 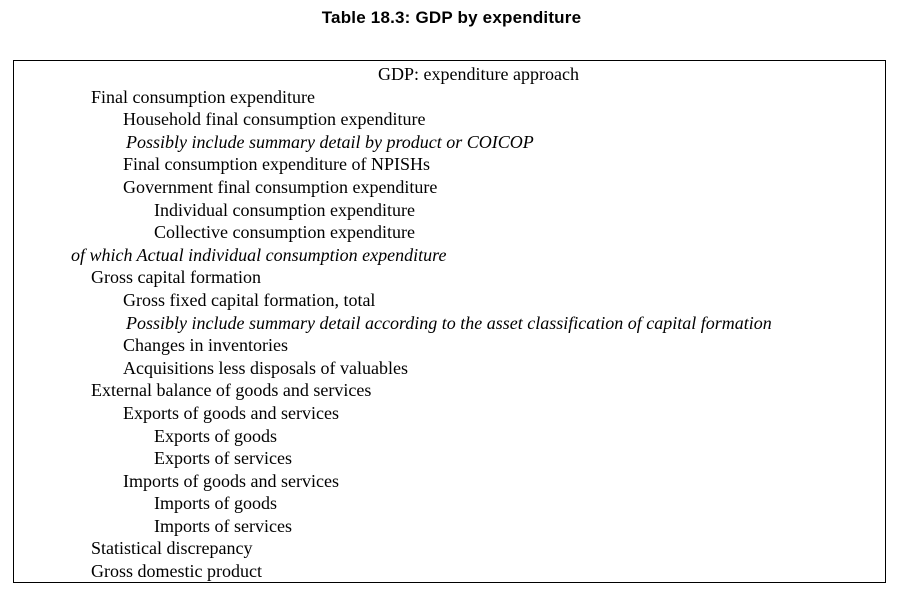 What do you see at coordinates (231, 480) in the screenshot?
I see `table-row: Imports of goods and services` at bounding box center [231, 480].